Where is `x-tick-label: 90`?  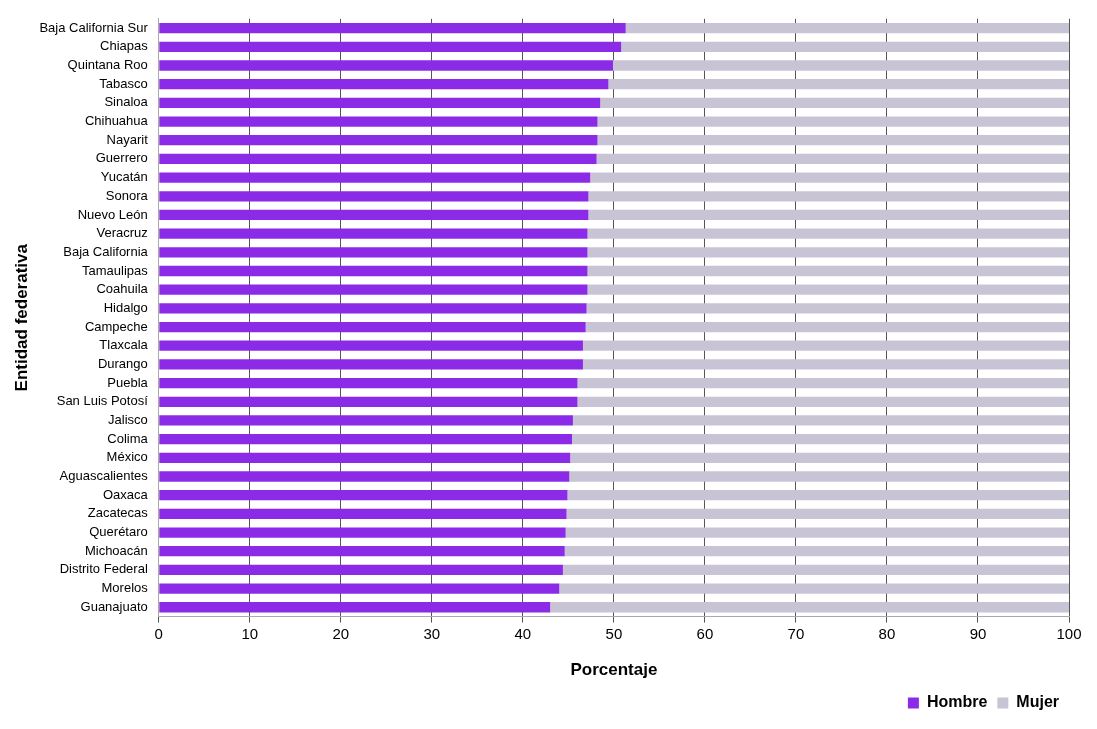 x-tick-label: 90 is located at coordinates (978, 633).